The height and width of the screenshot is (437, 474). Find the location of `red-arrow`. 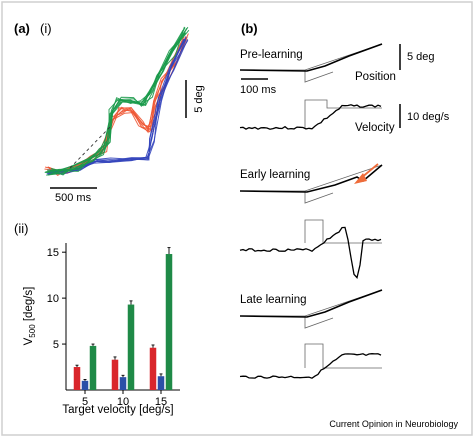

red-arrow is located at coordinates (366, 173).